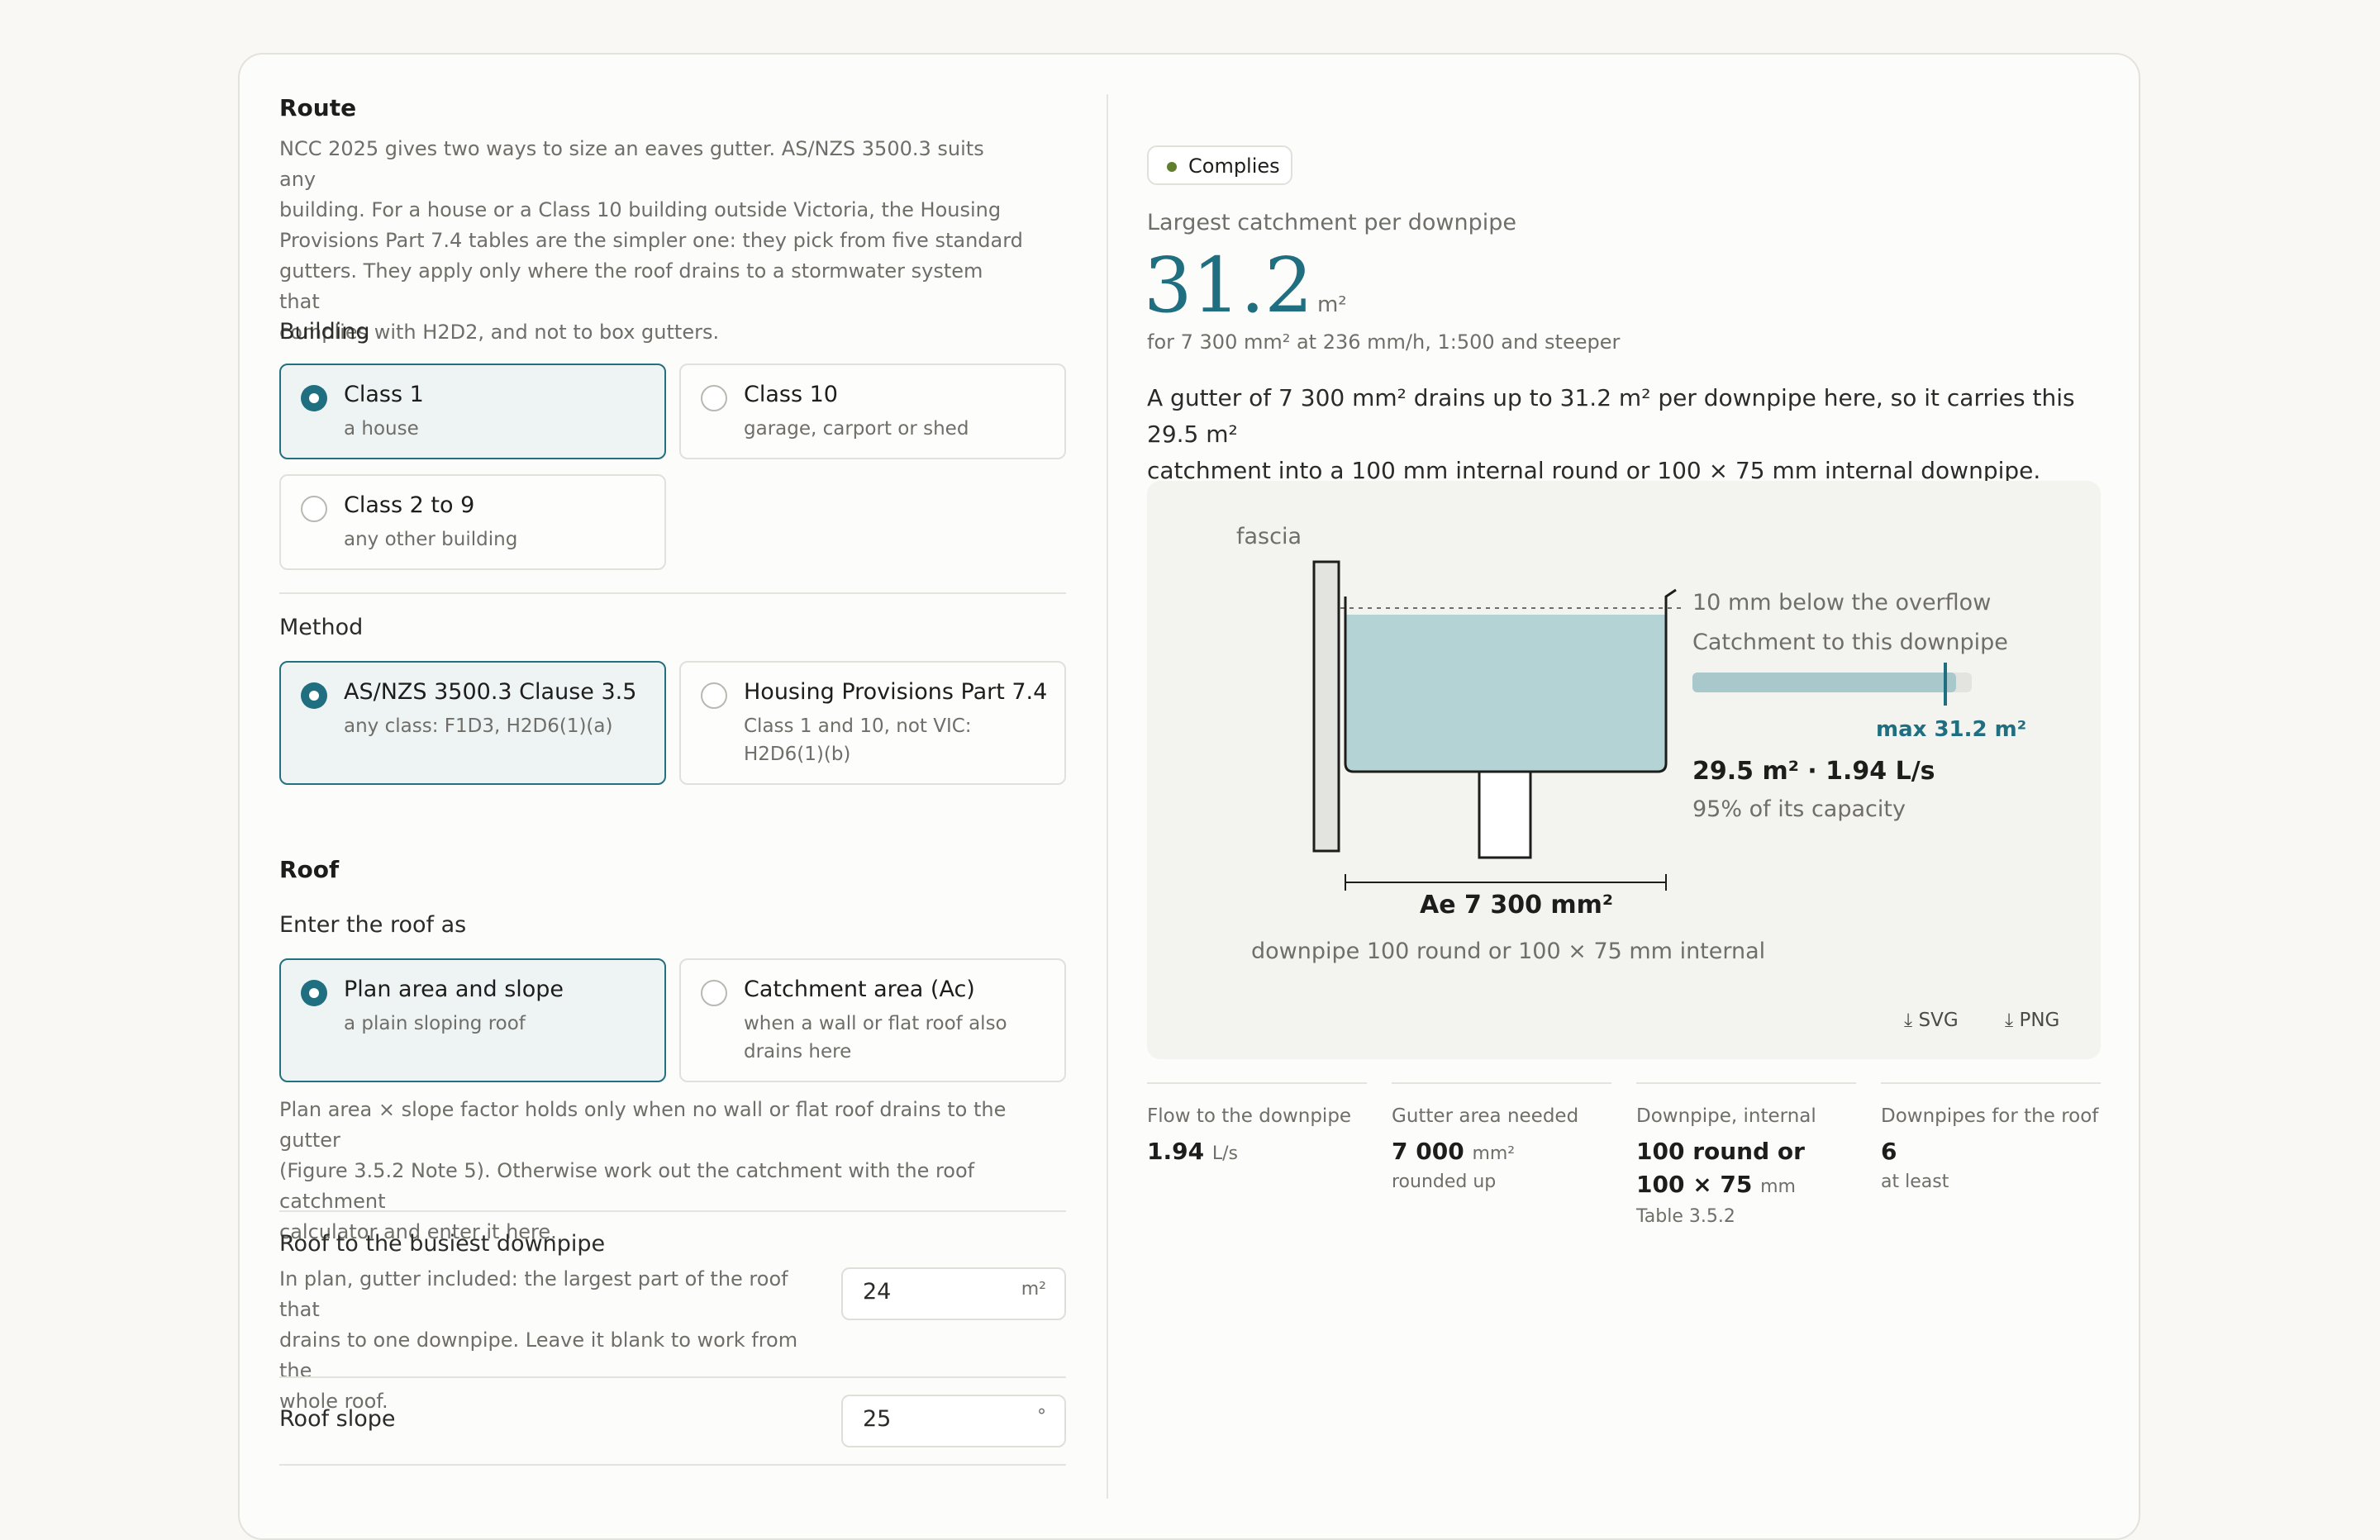 This screenshot has height=1540, width=2380. What do you see at coordinates (1889, 1151) in the screenshot?
I see `stat-value: 6` at bounding box center [1889, 1151].